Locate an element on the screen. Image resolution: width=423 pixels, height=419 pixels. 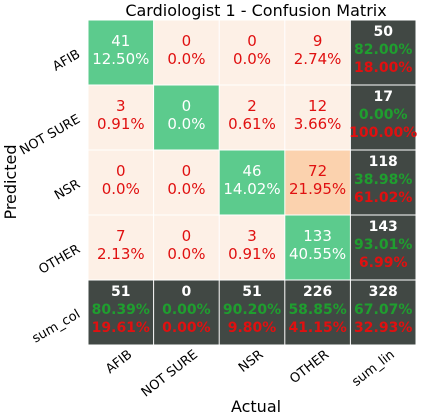
cell-r3-c0-pct: 2.13% is located at coordinates (121, 254).